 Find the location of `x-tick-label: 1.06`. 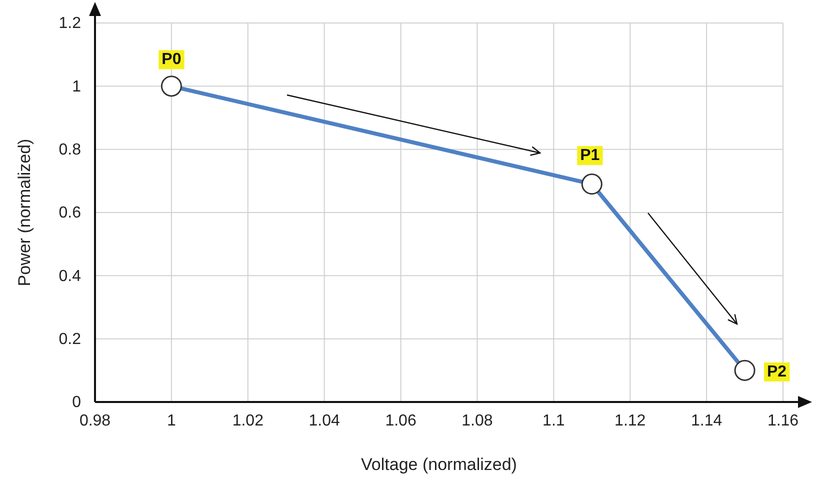

x-tick-label: 1.06 is located at coordinates (400, 421).